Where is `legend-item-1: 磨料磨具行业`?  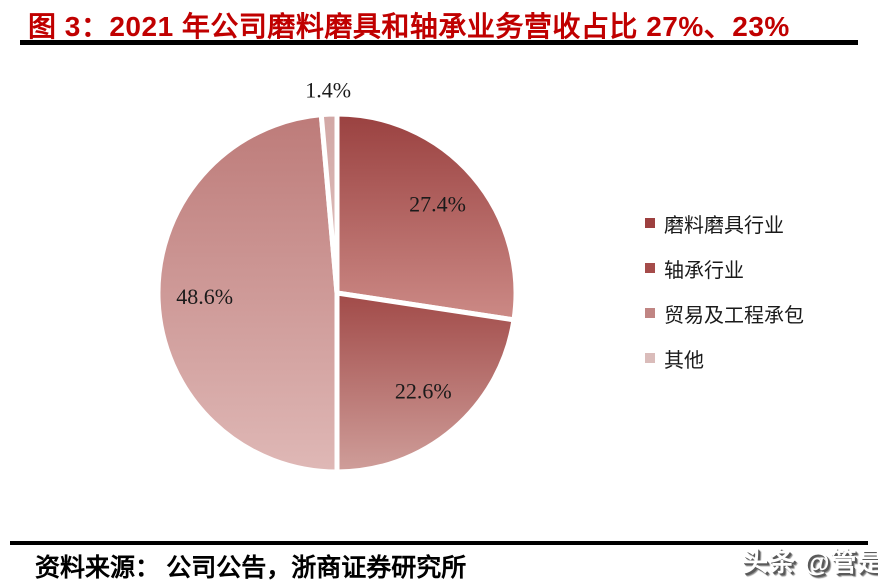 legend-item-1: 磨料磨具行业 is located at coordinates (724, 224).